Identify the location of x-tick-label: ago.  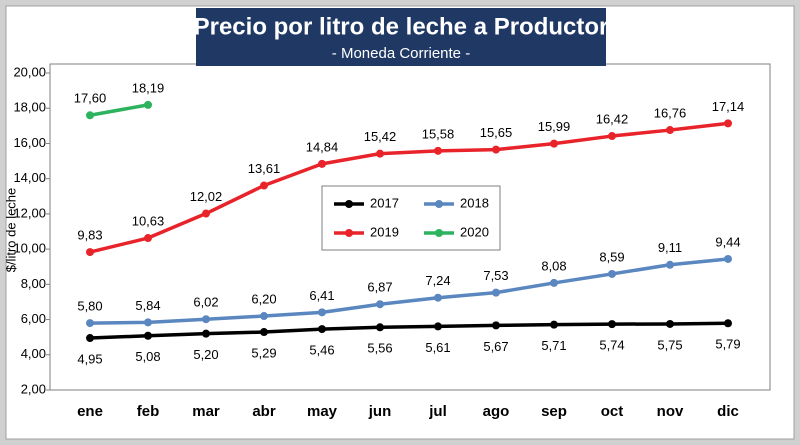
(496, 411).